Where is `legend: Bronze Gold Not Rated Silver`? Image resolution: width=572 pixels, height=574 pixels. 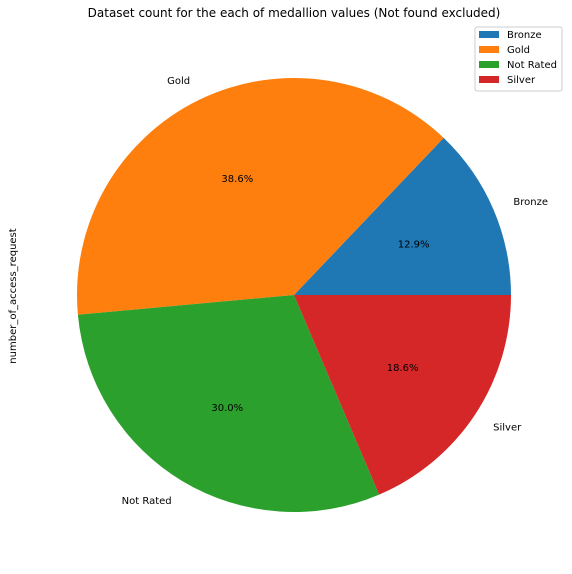
legend: Bronze Gold Not Rated Silver is located at coordinates (518, 59).